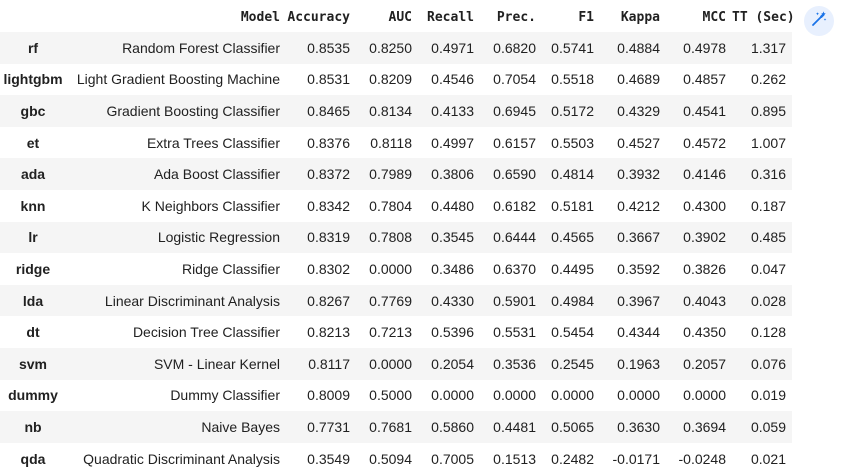 The width and height of the screenshot is (844, 476). What do you see at coordinates (768, 363) in the screenshot?
I see `cell-tt: 0.076` at bounding box center [768, 363].